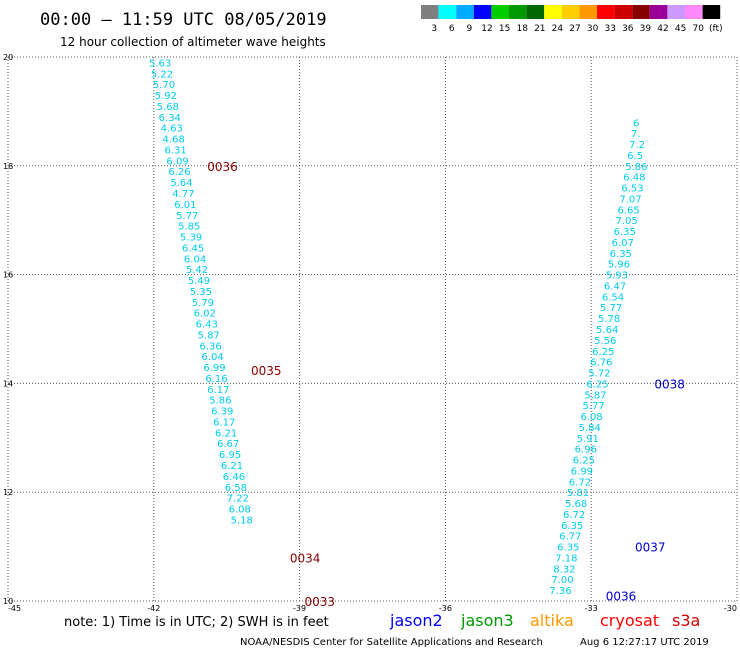  I want to click on swh-value: 5.72, so click(599, 374).